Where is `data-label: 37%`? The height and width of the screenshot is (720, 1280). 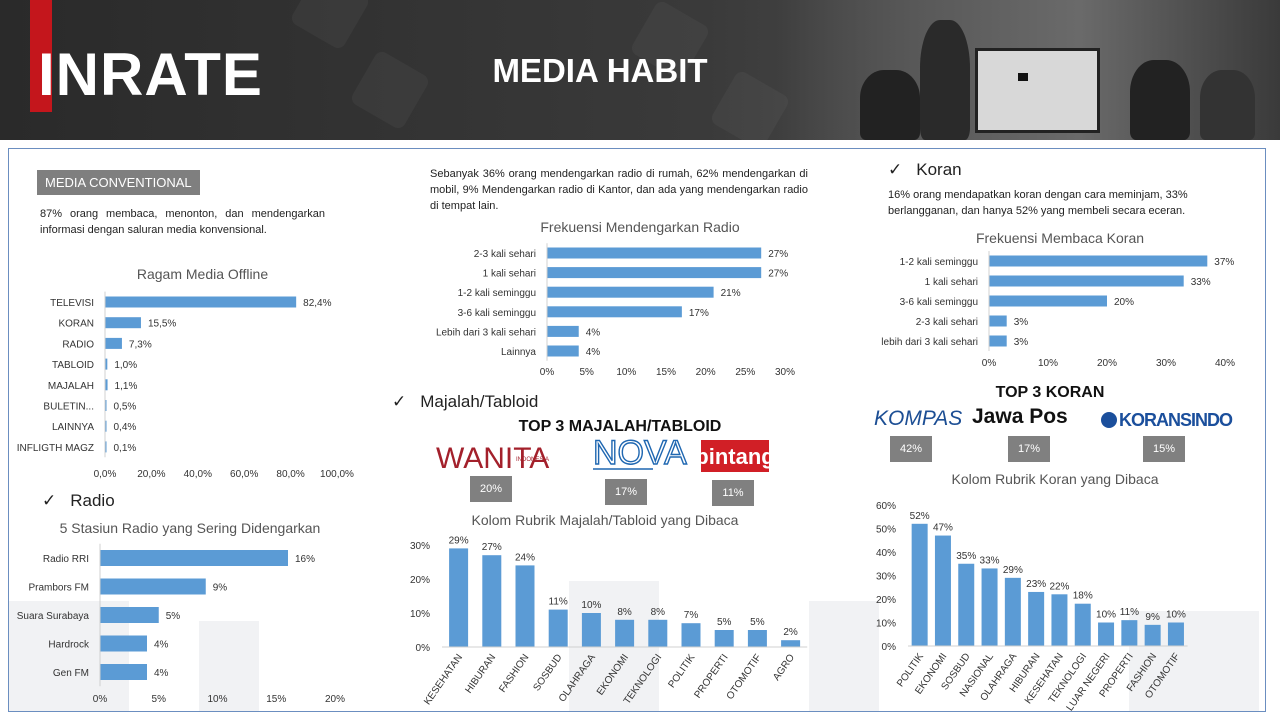 data-label: 37% is located at coordinates (1224, 262).